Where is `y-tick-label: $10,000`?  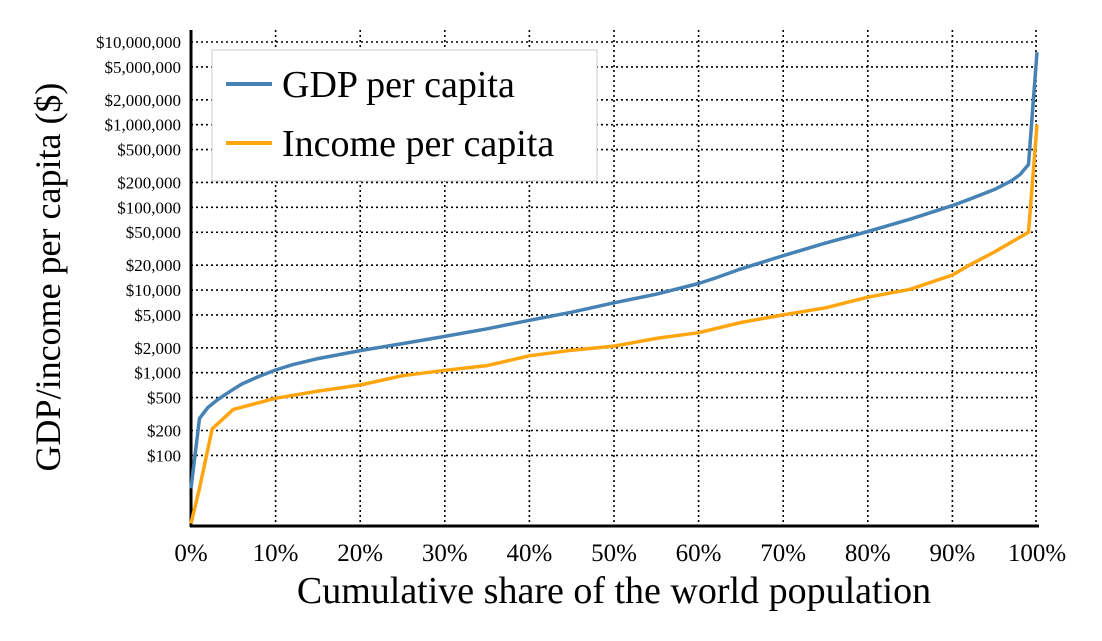 y-tick-label: $10,000 is located at coordinates (153, 290).